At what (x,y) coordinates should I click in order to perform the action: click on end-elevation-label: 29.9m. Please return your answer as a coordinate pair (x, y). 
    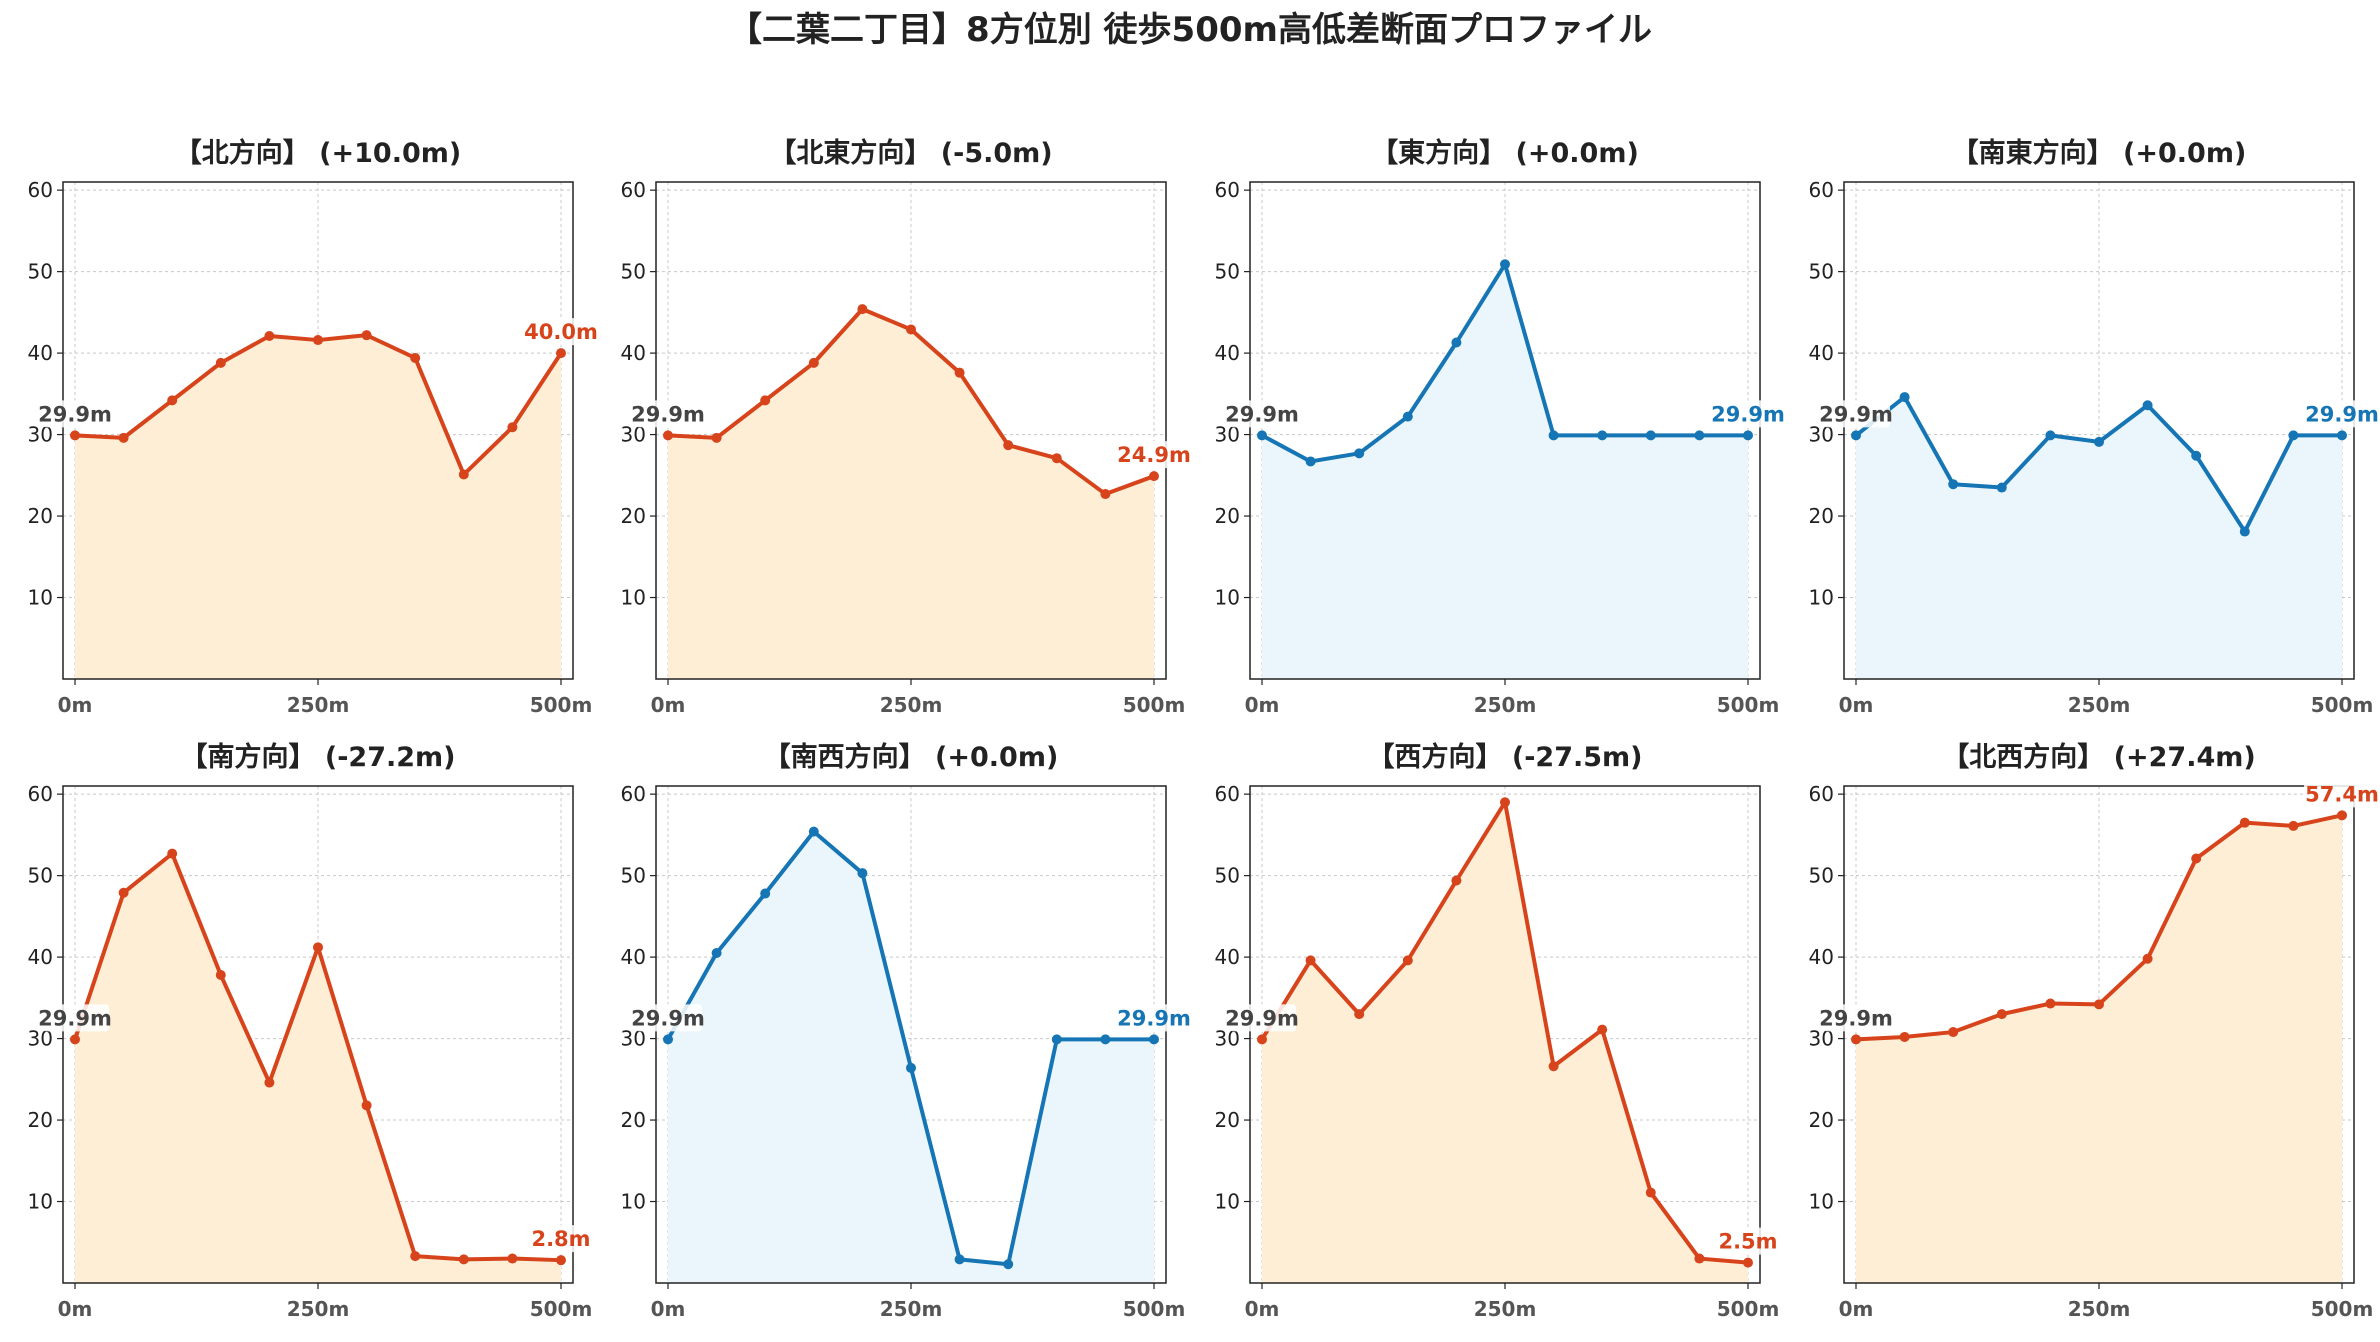
    Looking at the image, I should click on (1154, 1018).